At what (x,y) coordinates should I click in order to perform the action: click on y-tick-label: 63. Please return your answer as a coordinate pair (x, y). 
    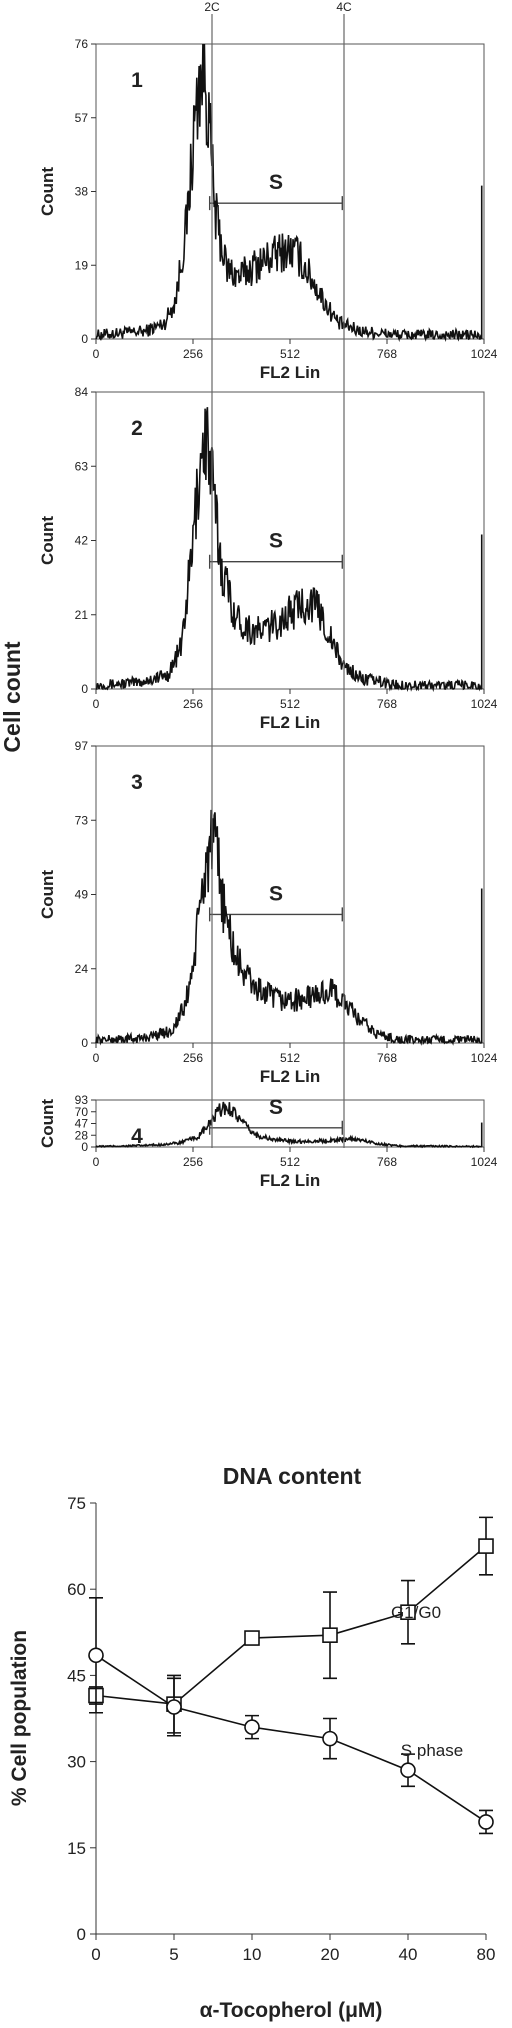
    Looking at the image, I should click on (82, 466).